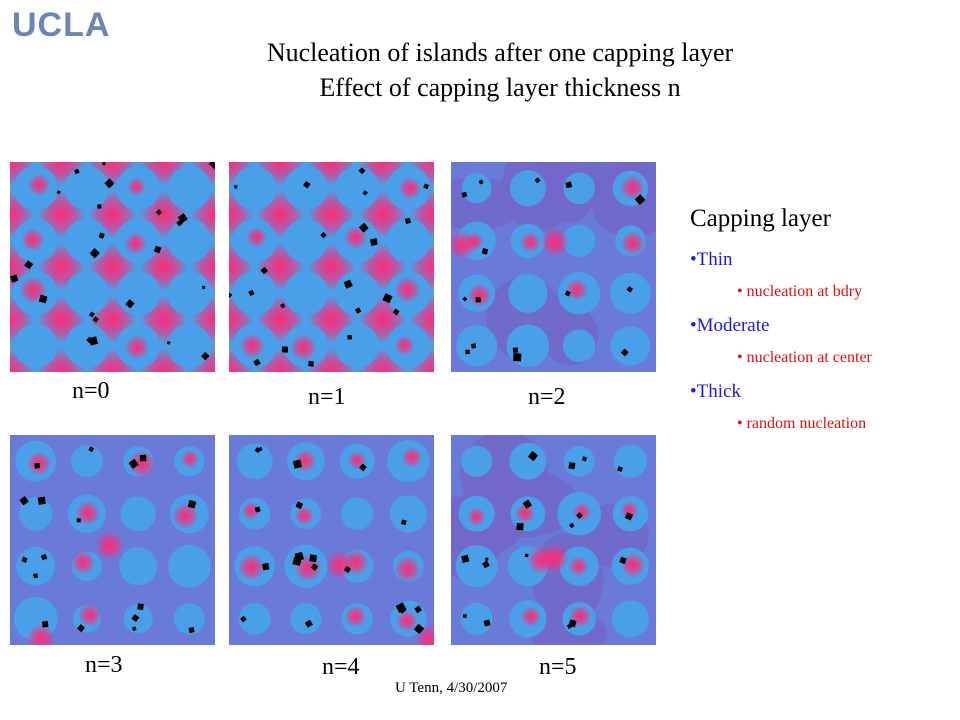 The width and height of the screenshot is (960, 720). What do you see at coordinates (341, 667) in the screenshot?
I see `panel-label-n4: n=4` at bounding box center [341, 667].